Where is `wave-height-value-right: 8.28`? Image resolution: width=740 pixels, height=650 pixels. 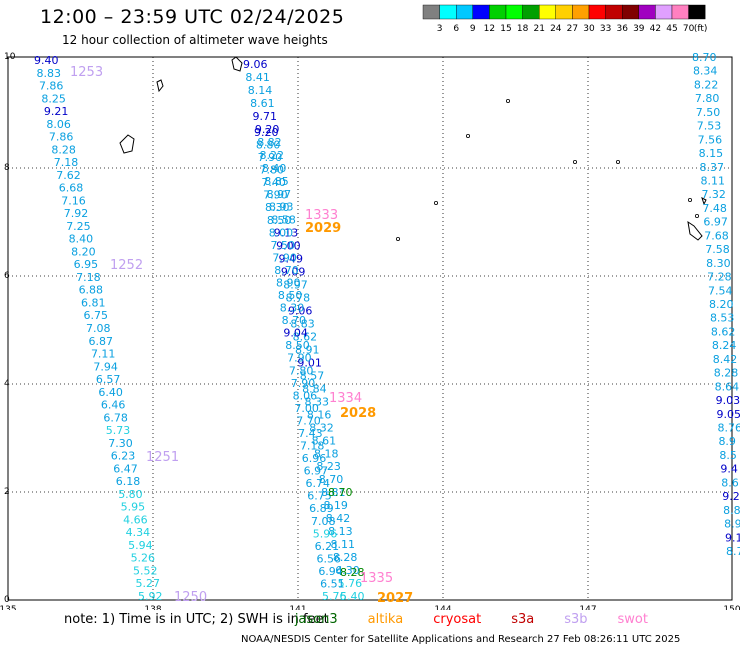 wave-height-value-right: 8.28 is located at coordinates (726, 373).